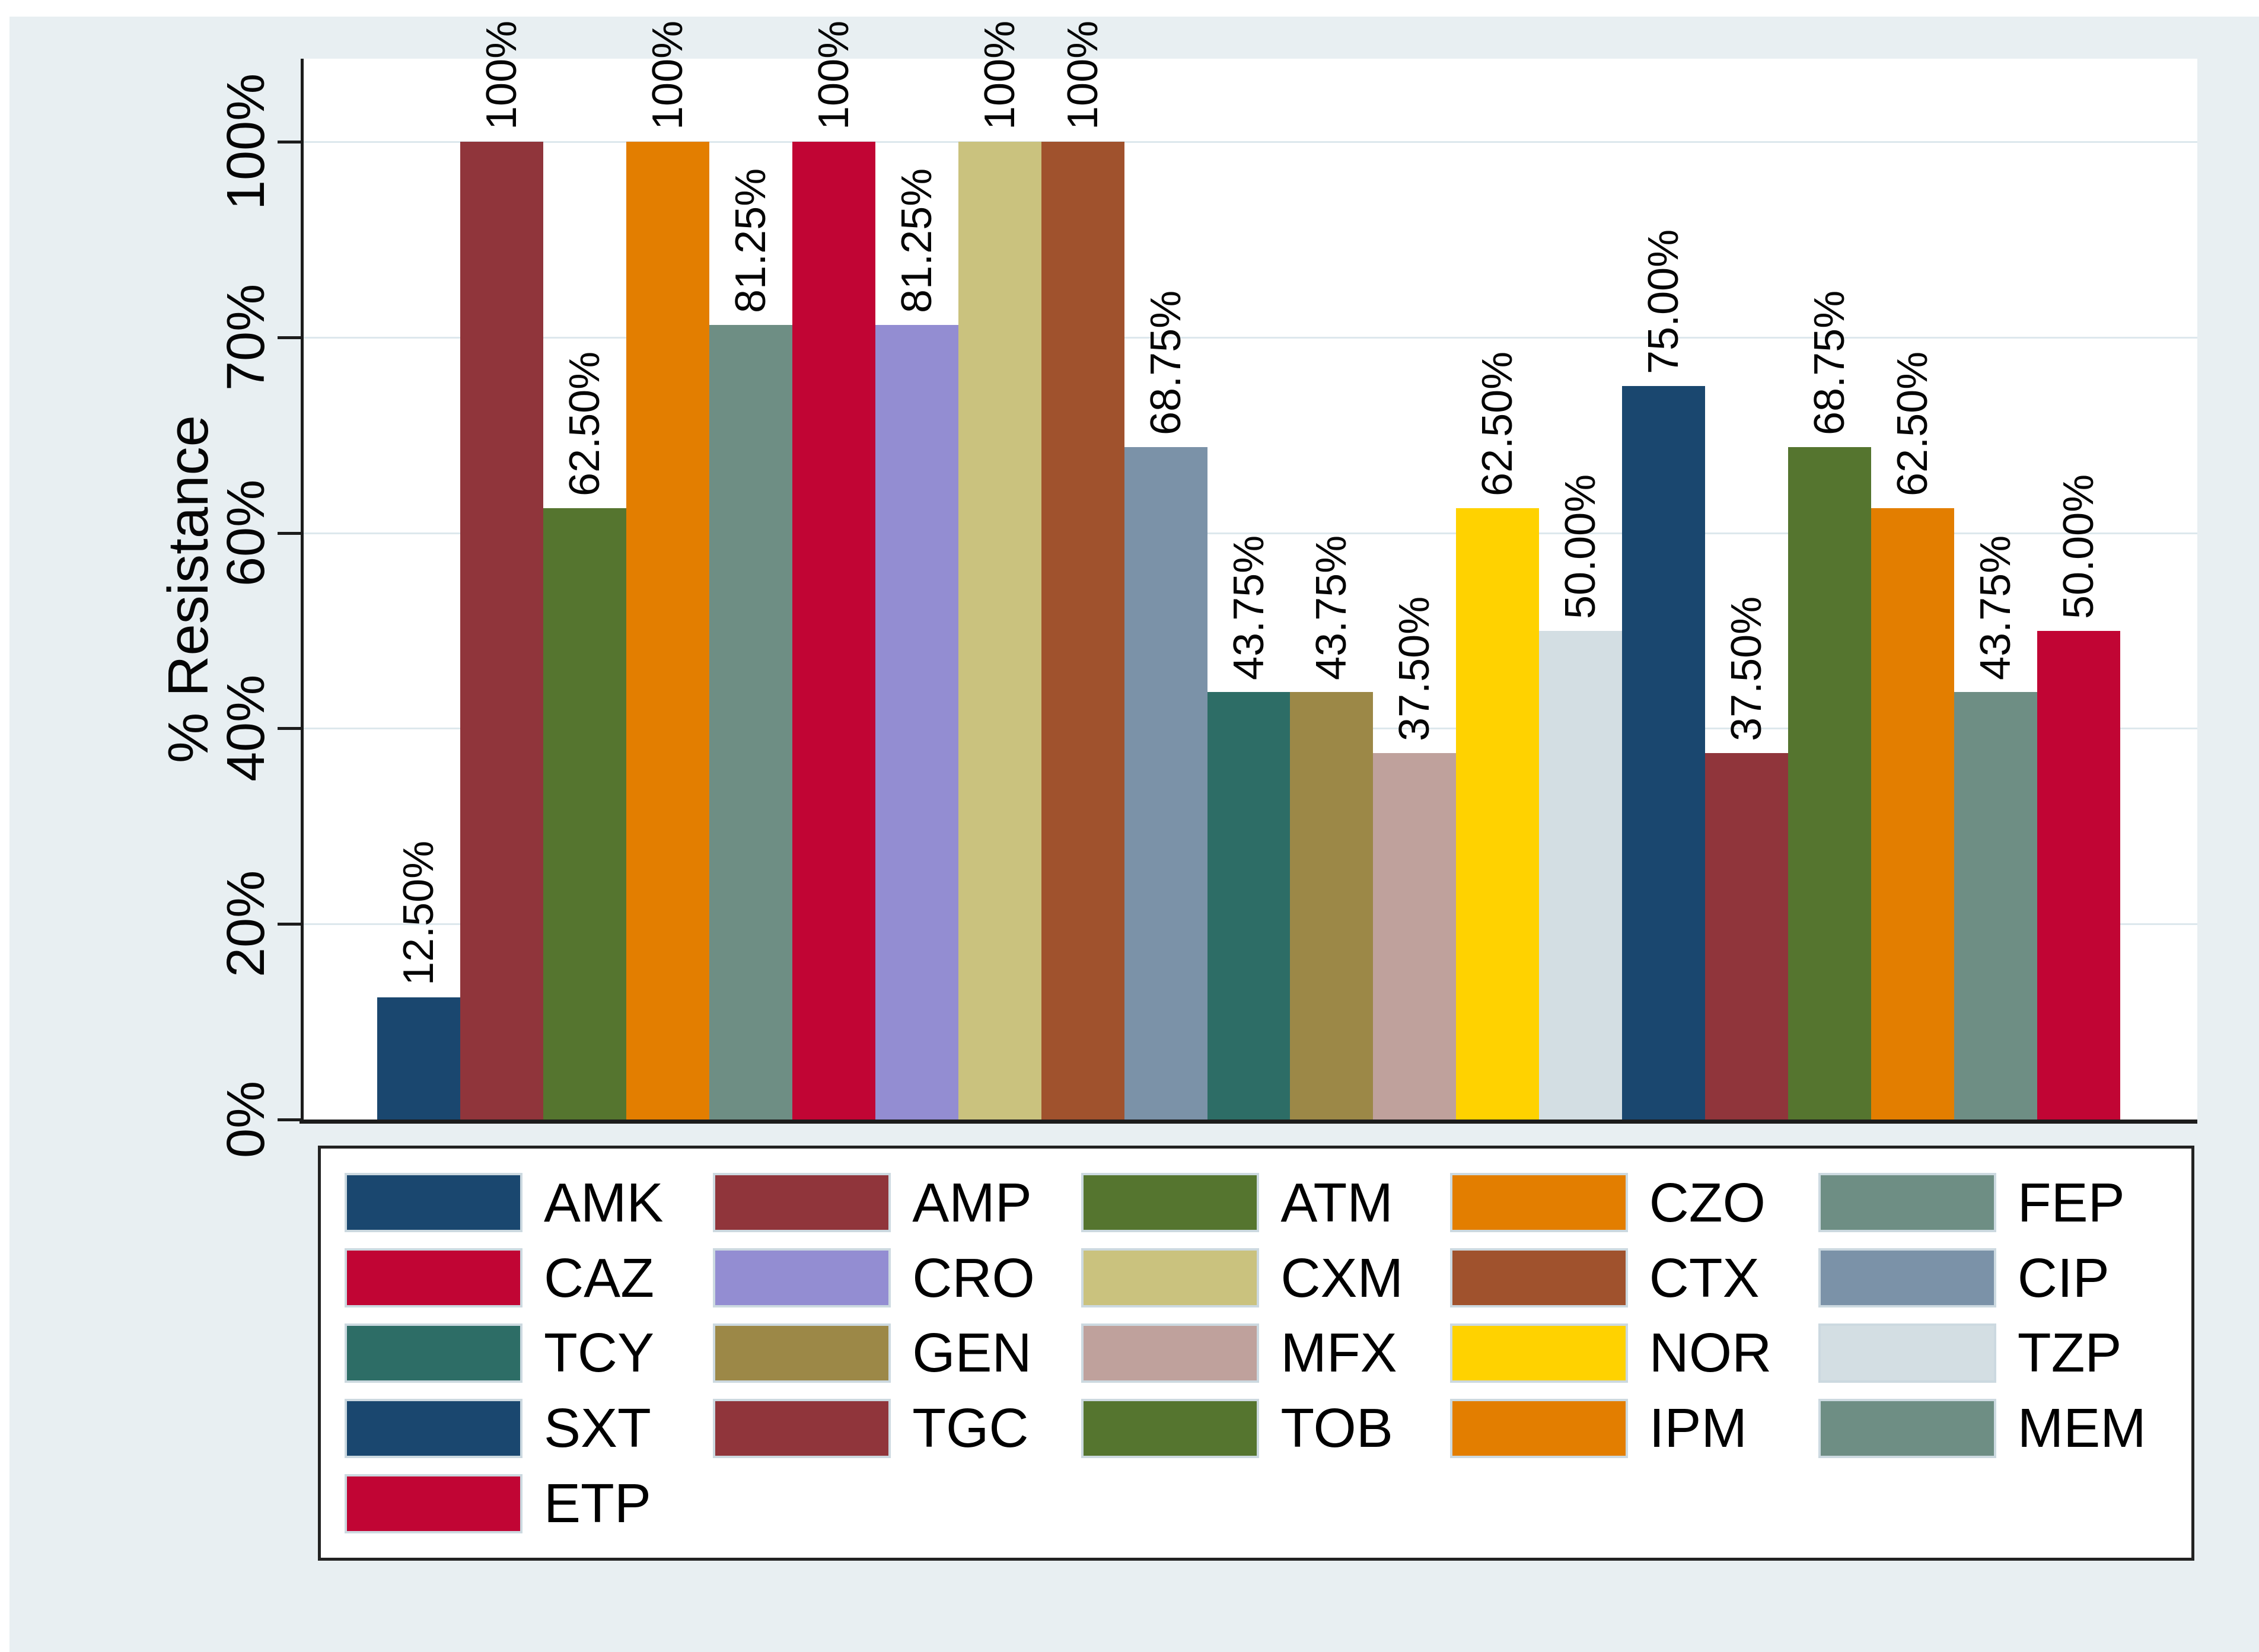  I want to click on legend-swatch-ETP, so click(434, 1503).